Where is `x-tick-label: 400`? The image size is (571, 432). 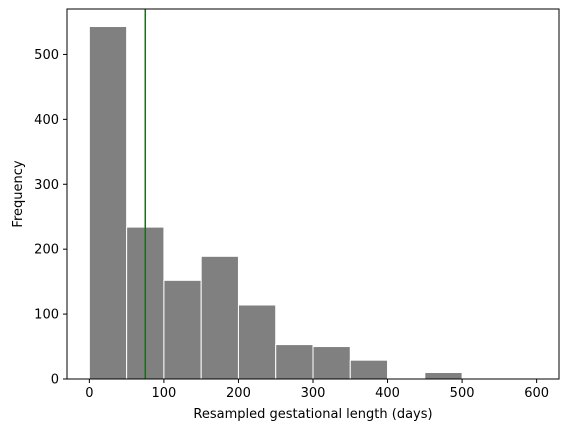 x-tick-label: 400 is located at coordinates (387, 393).